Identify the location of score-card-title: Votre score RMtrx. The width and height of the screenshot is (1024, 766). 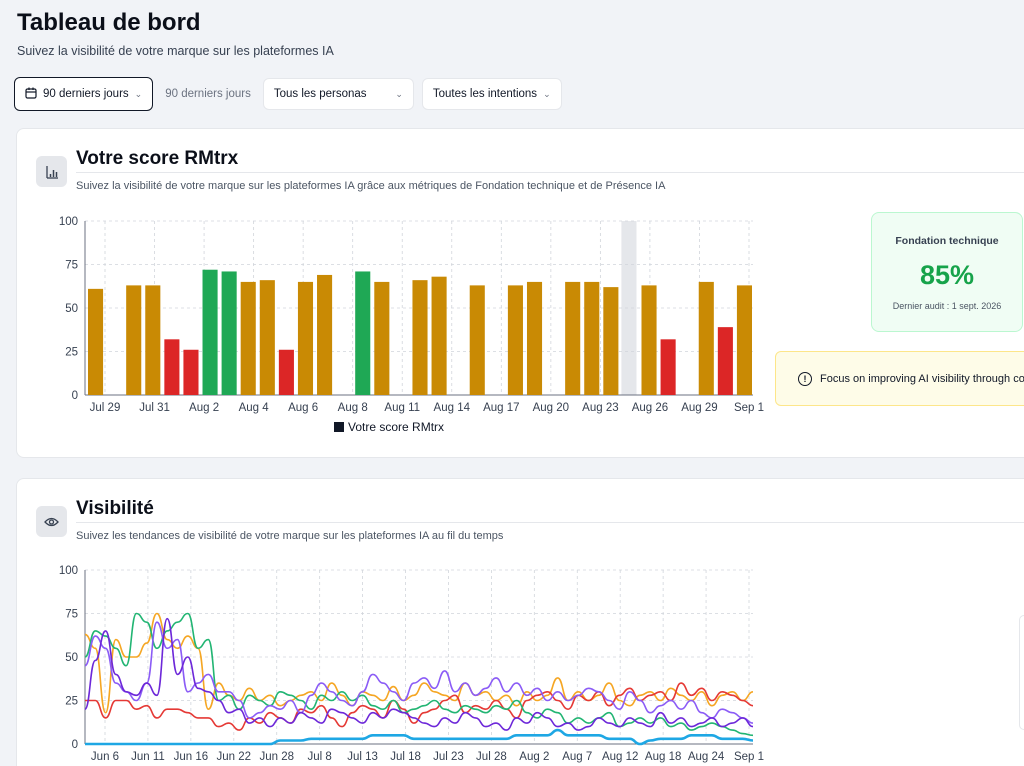
(157, 158).